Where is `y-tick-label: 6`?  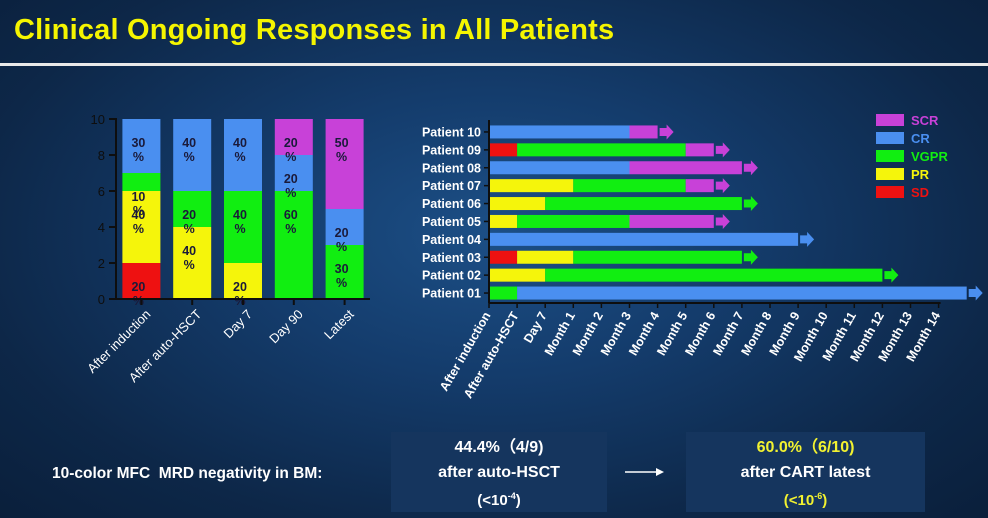 y-tick-label: 6 is located at coordinates (101, 191).